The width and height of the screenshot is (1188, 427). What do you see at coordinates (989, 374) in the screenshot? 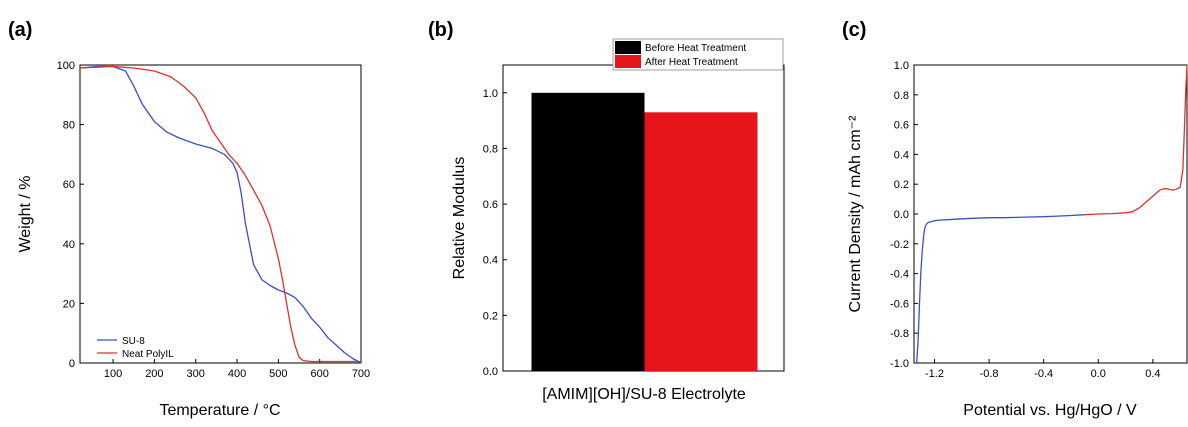
I see `x-tick-label: -0.8` at bounding box center [989, 374].